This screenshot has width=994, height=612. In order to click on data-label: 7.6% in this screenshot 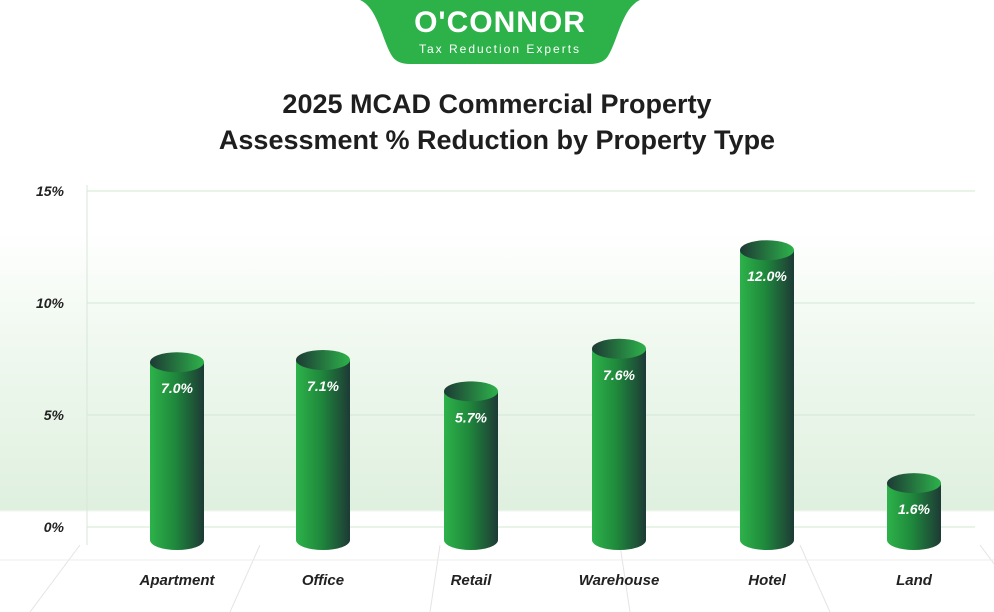, I will do `click(619, 375)`.